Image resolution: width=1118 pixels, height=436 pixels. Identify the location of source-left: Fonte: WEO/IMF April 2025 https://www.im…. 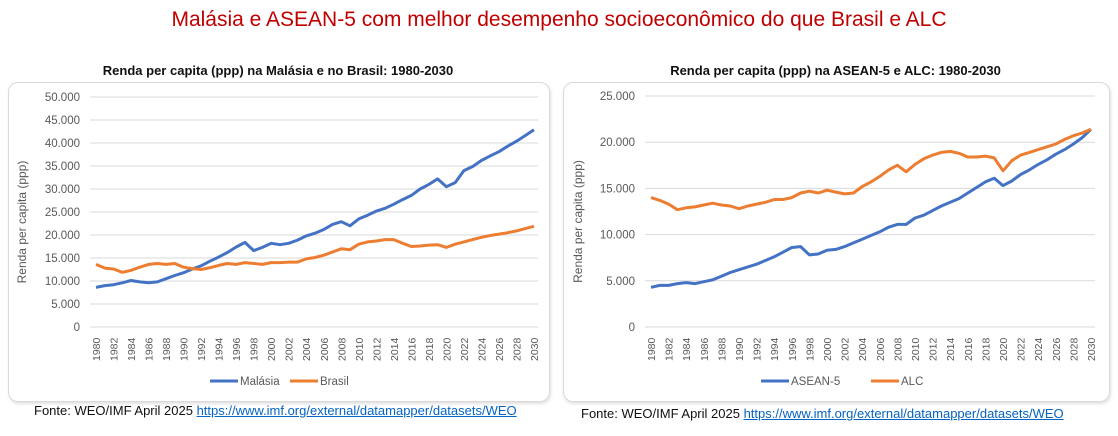
(275, 410).